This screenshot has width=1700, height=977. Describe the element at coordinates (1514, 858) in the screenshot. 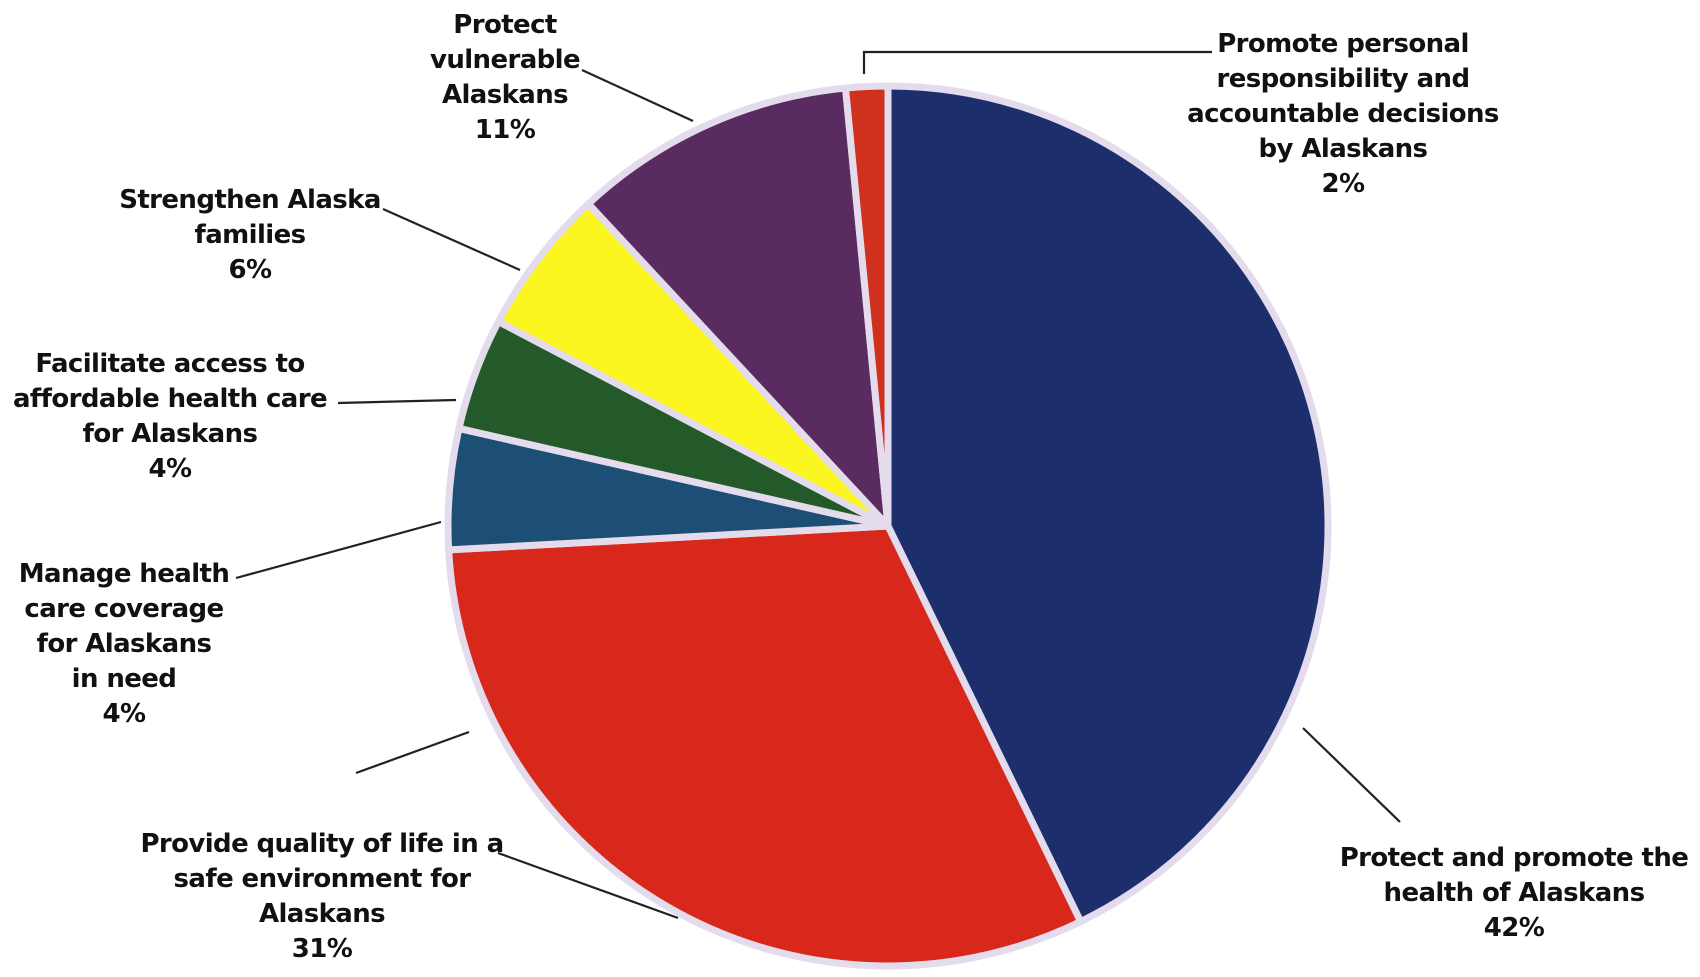

I see `slice-label-line: Protect and promote the` at that location.